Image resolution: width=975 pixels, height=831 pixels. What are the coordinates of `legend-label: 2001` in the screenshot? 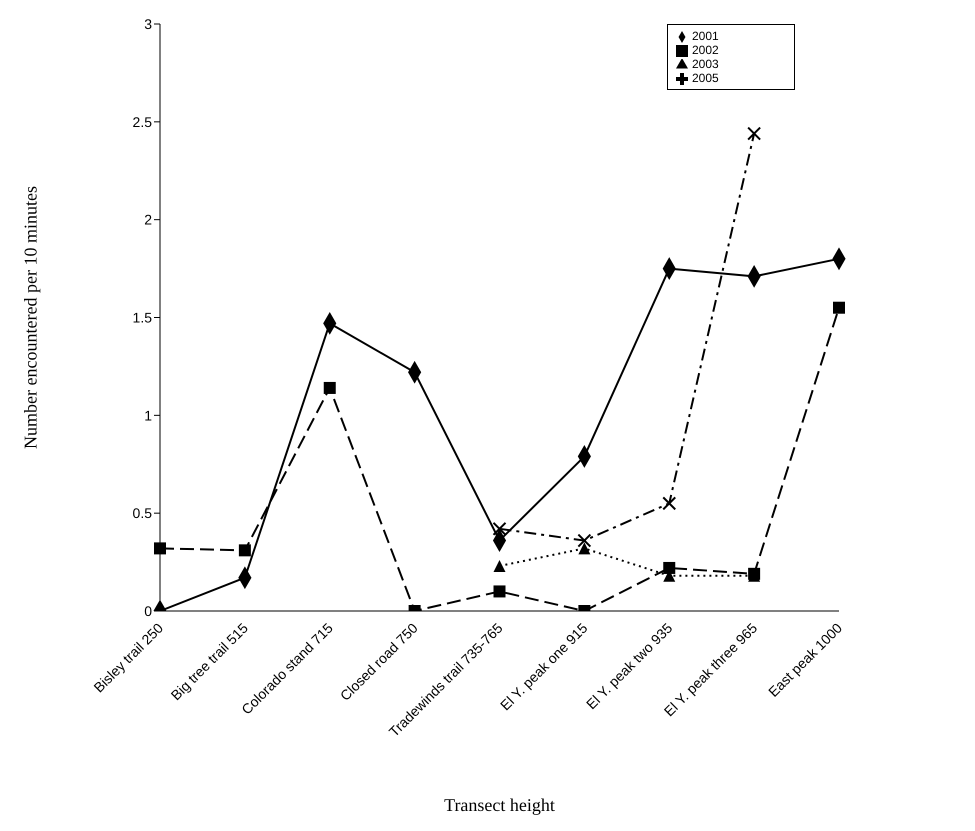 It's located at (705, 36).